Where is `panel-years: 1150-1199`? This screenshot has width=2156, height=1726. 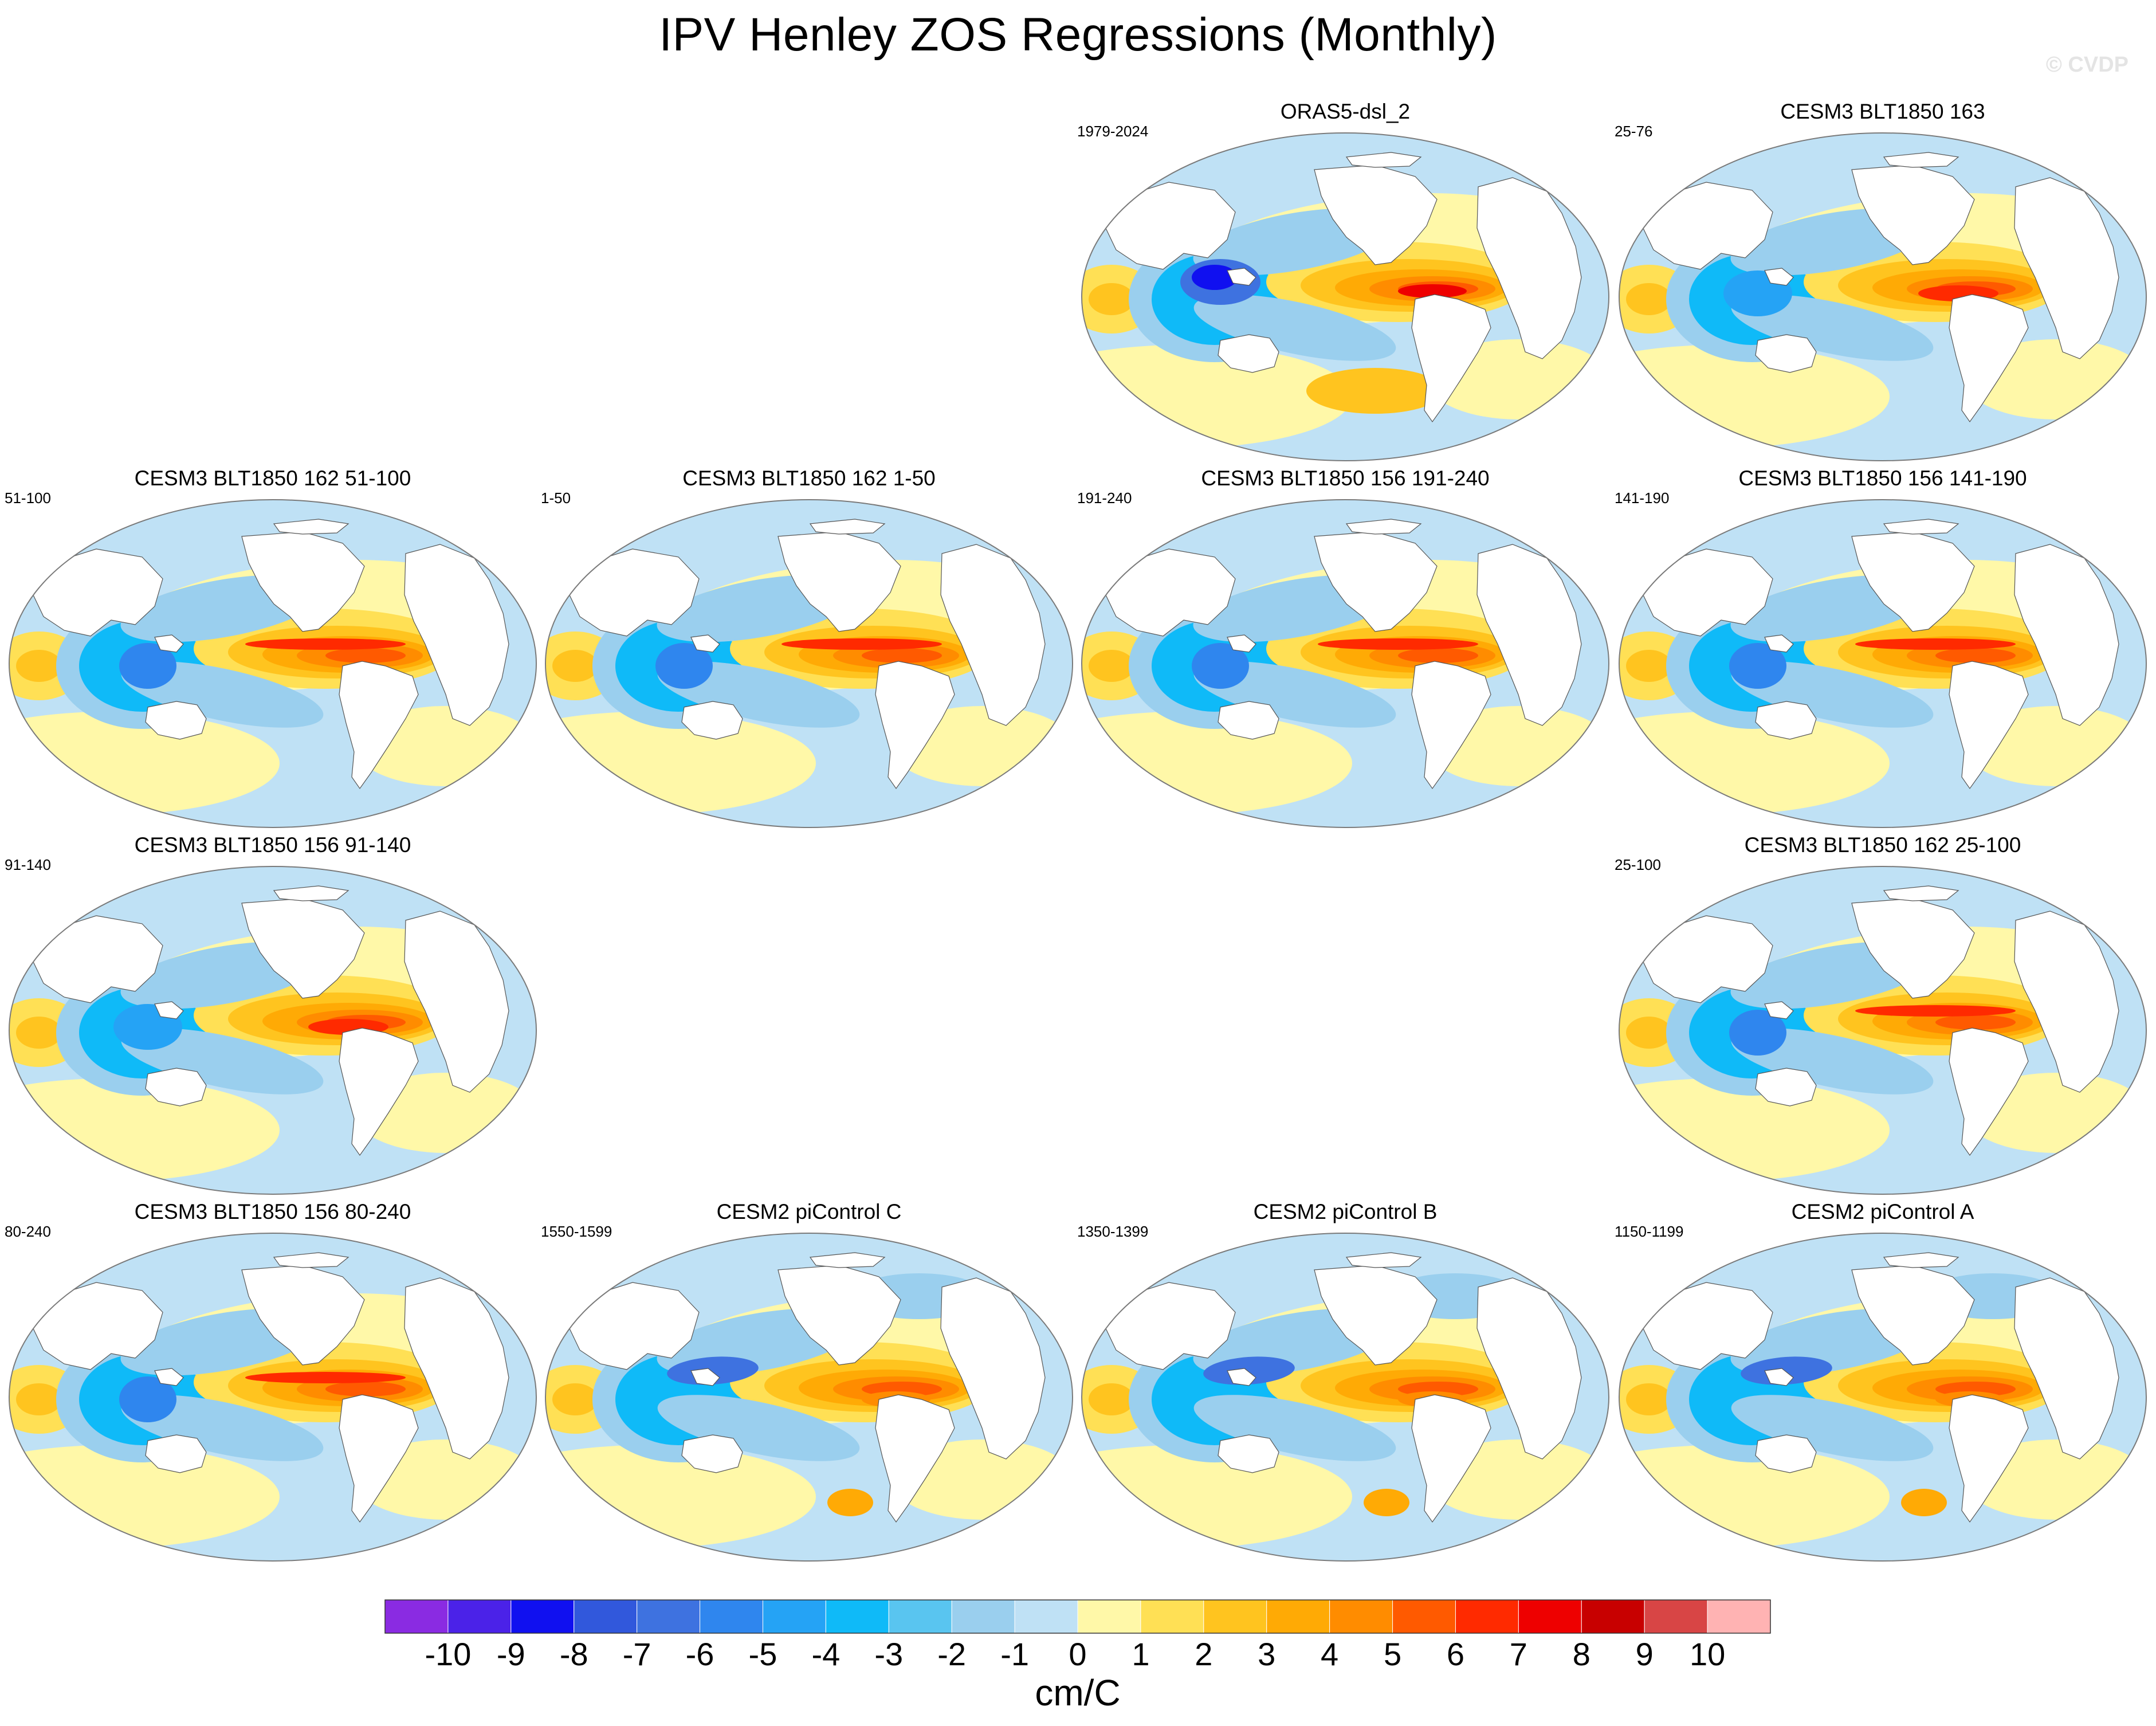
panel-years: 1150-1199 is located at coordinates (1649, 1232).